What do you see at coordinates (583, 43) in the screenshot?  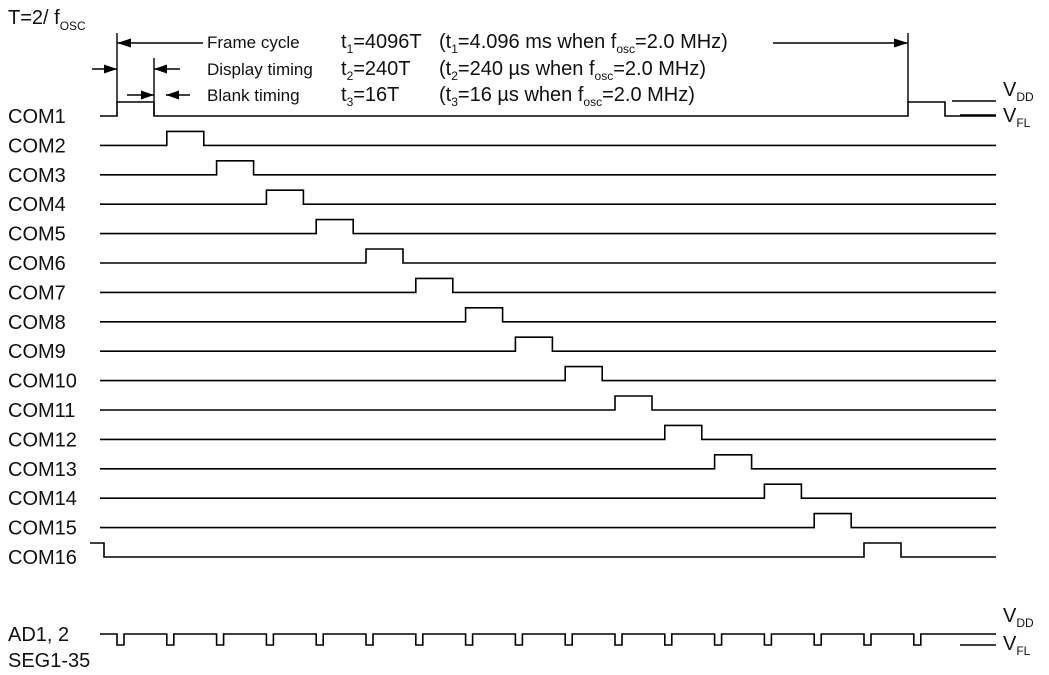 I see `frame-cycle-note: (t1=4.096 ms when fosc=2.0 MHz)` at bounding box center [583, 43].